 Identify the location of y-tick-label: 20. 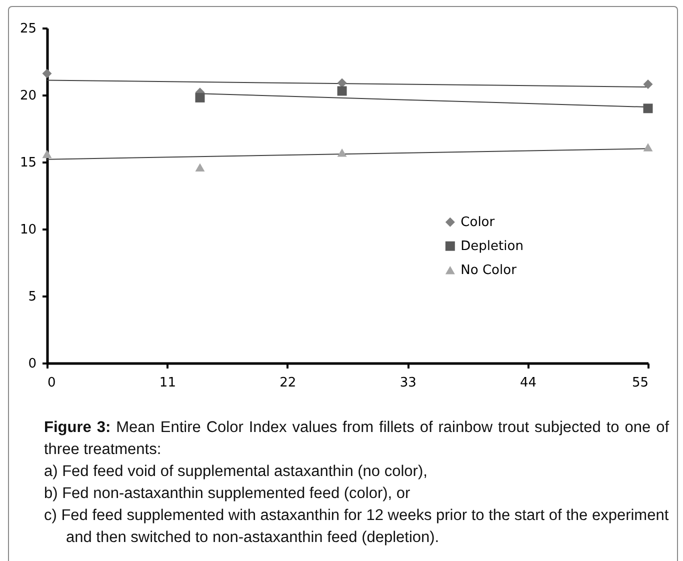
(28, 96).